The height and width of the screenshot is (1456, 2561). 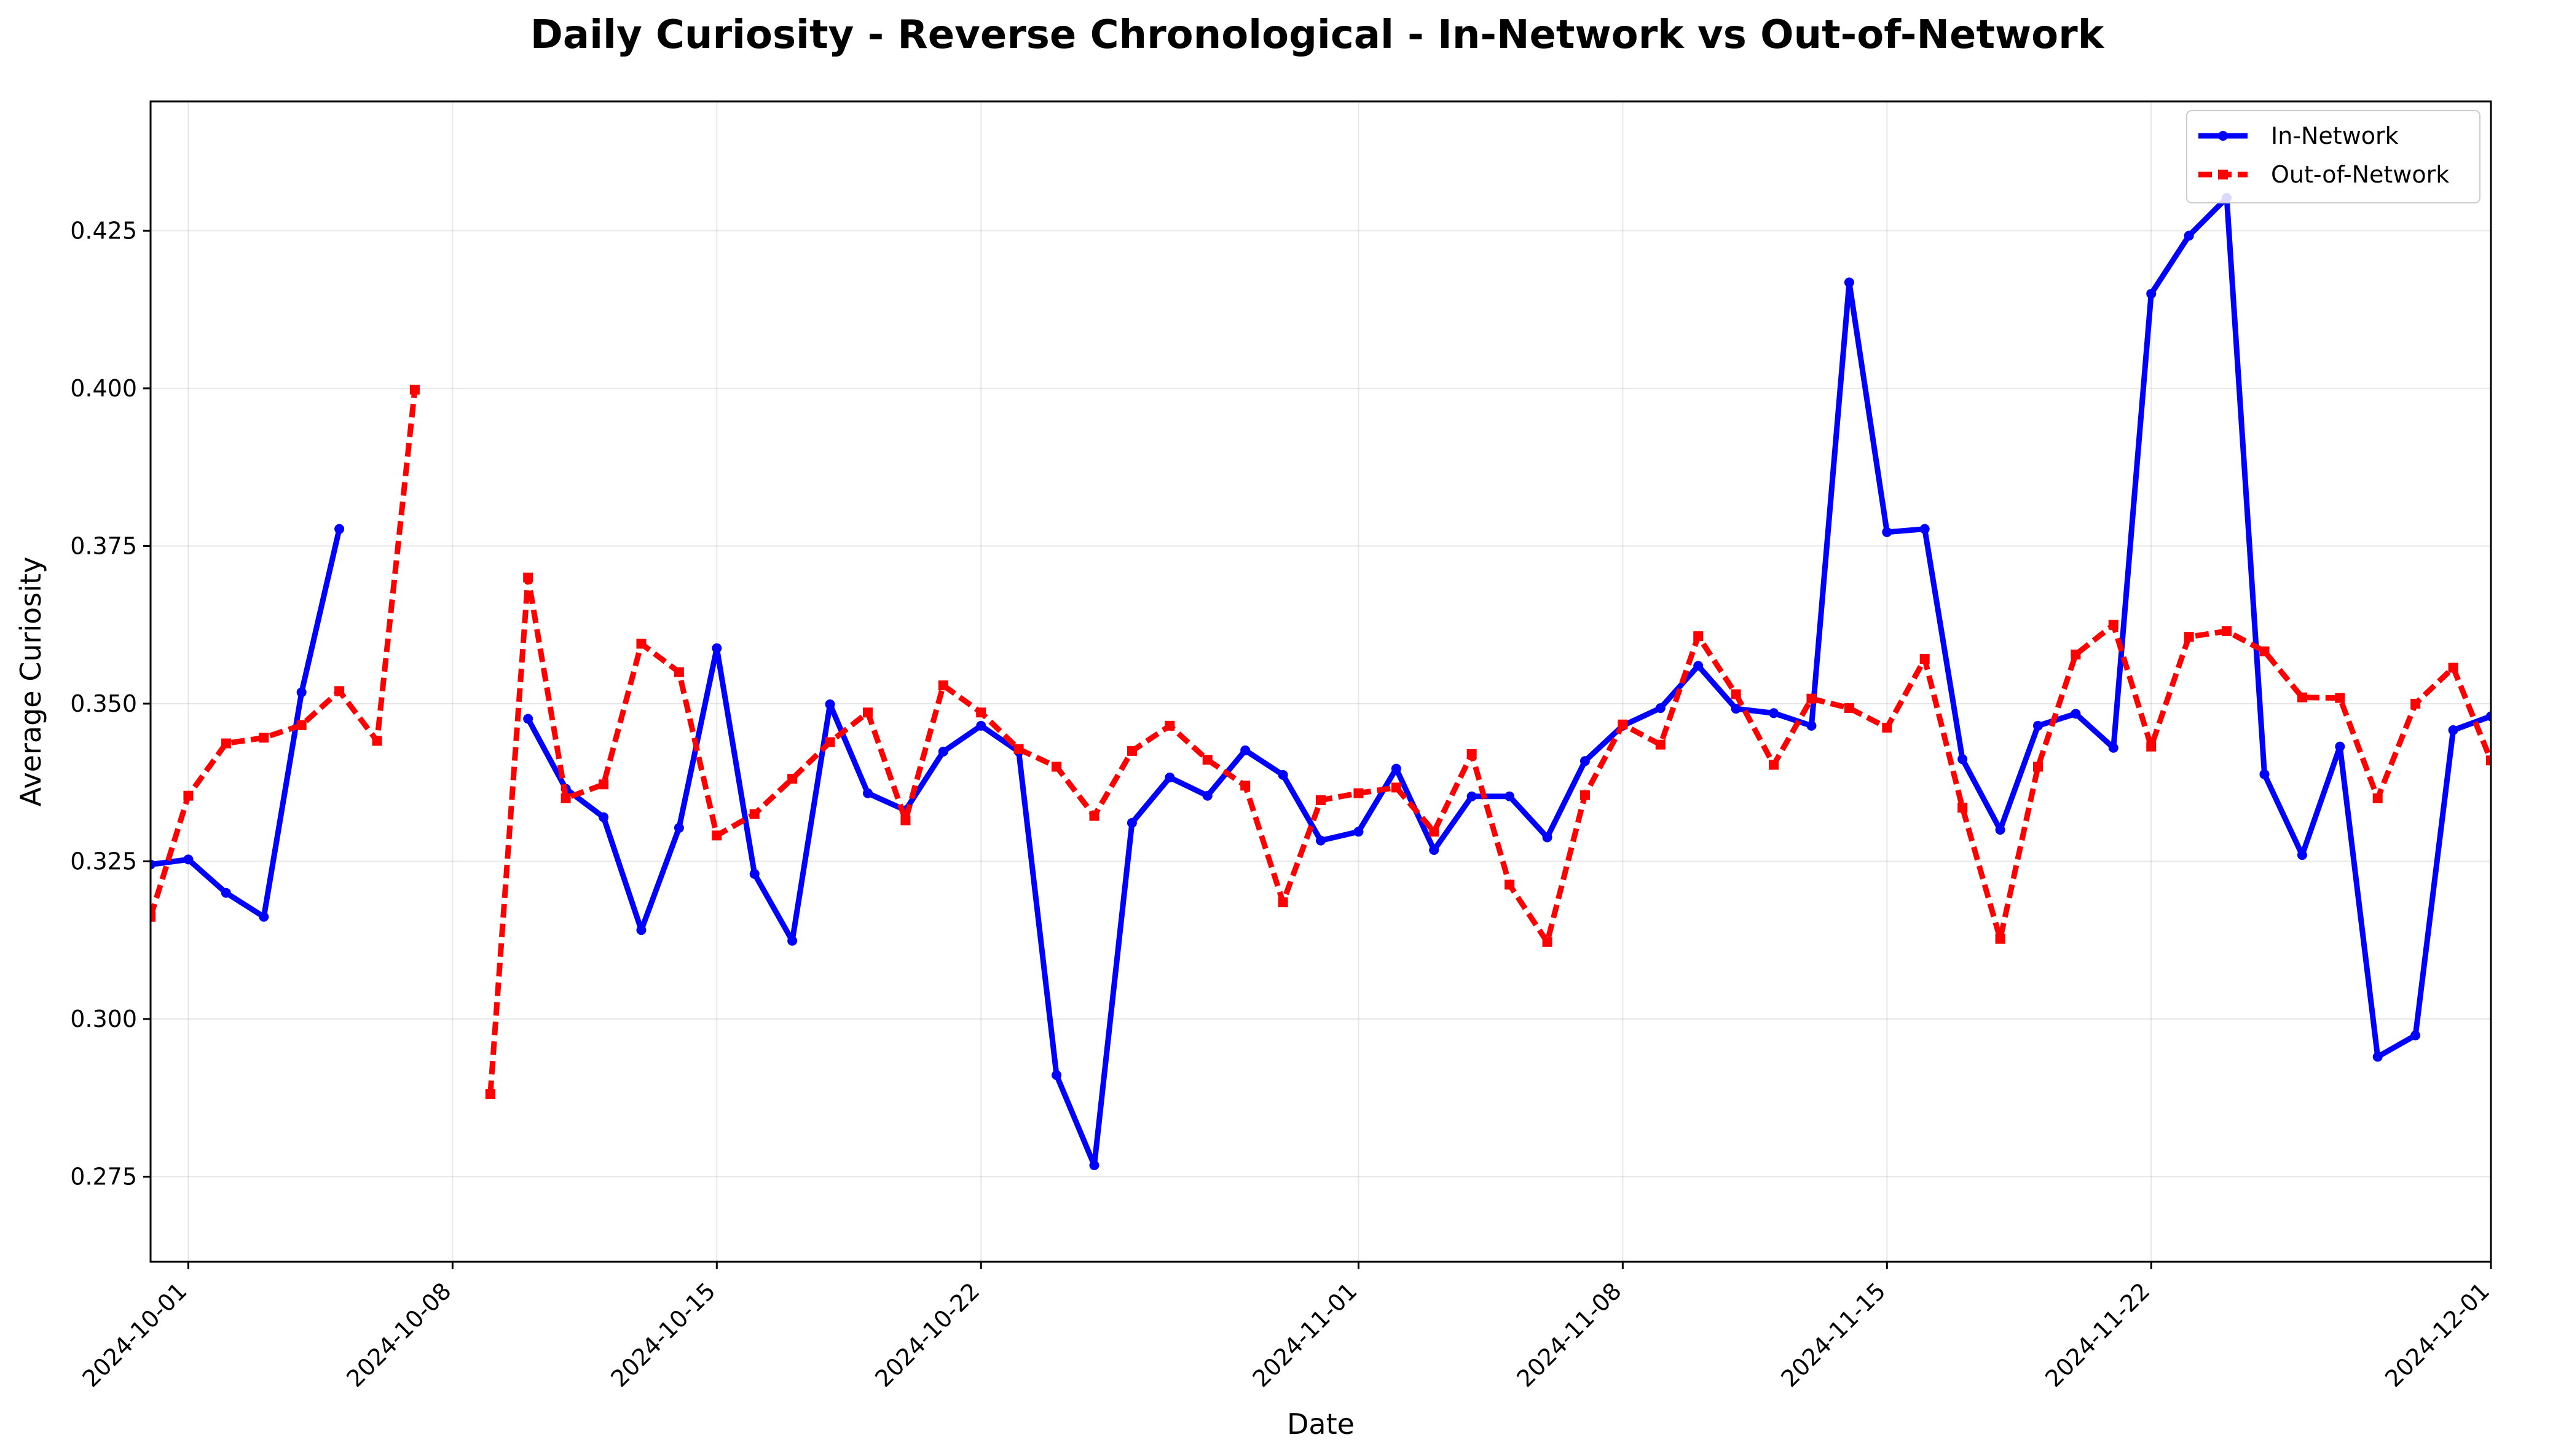 I want to click on y-tick-label: 0.375, so click(x=103, y=545).